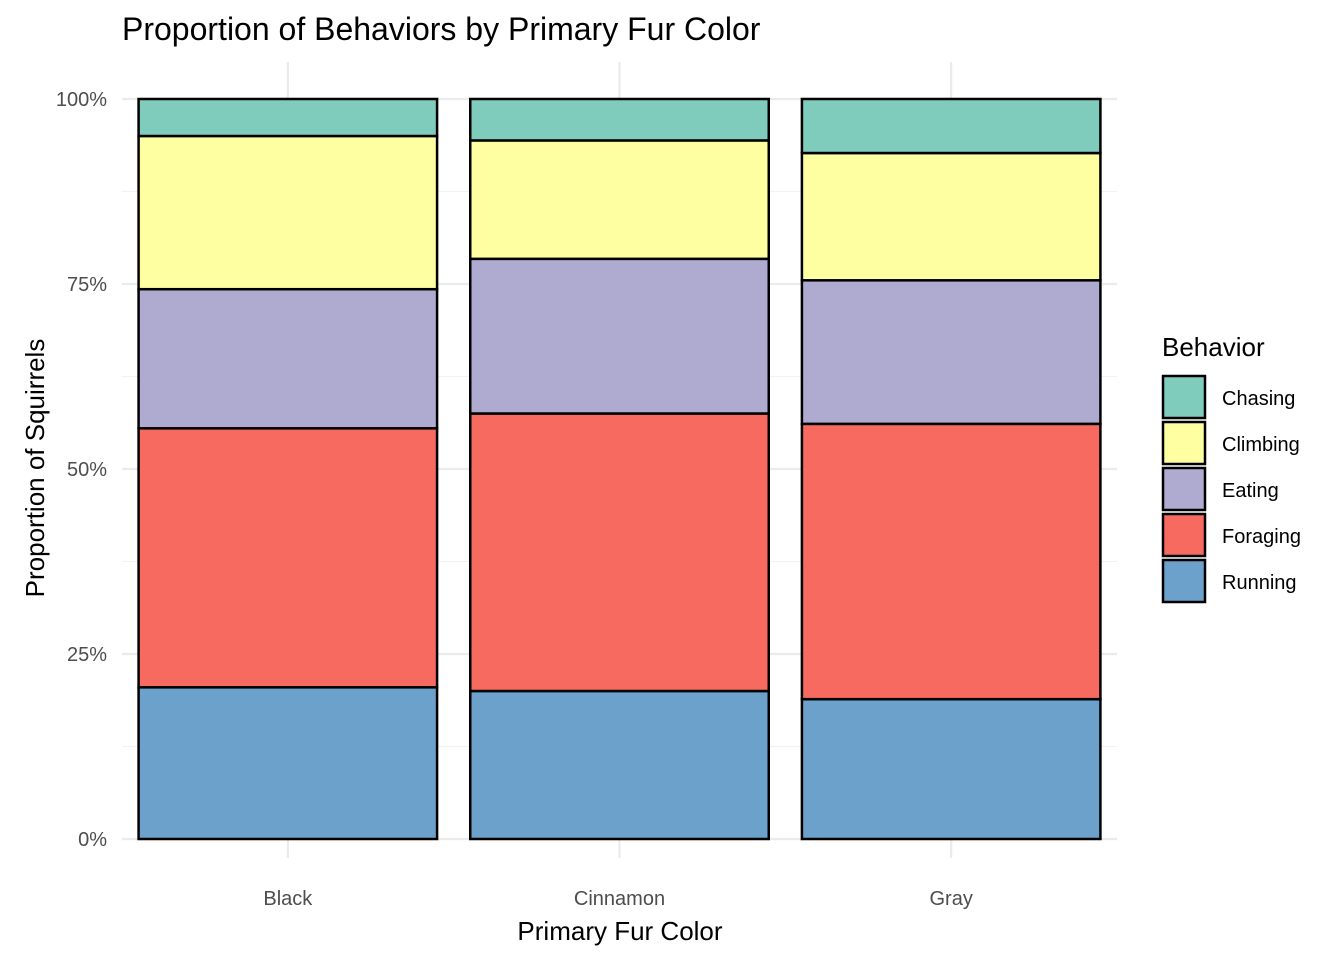 The width and height of the screenshot is (1344, 960). Describe the element at coordinates (1261, 537) in the screenshot. I see `legend-label-foraging: Foraging` at that location.